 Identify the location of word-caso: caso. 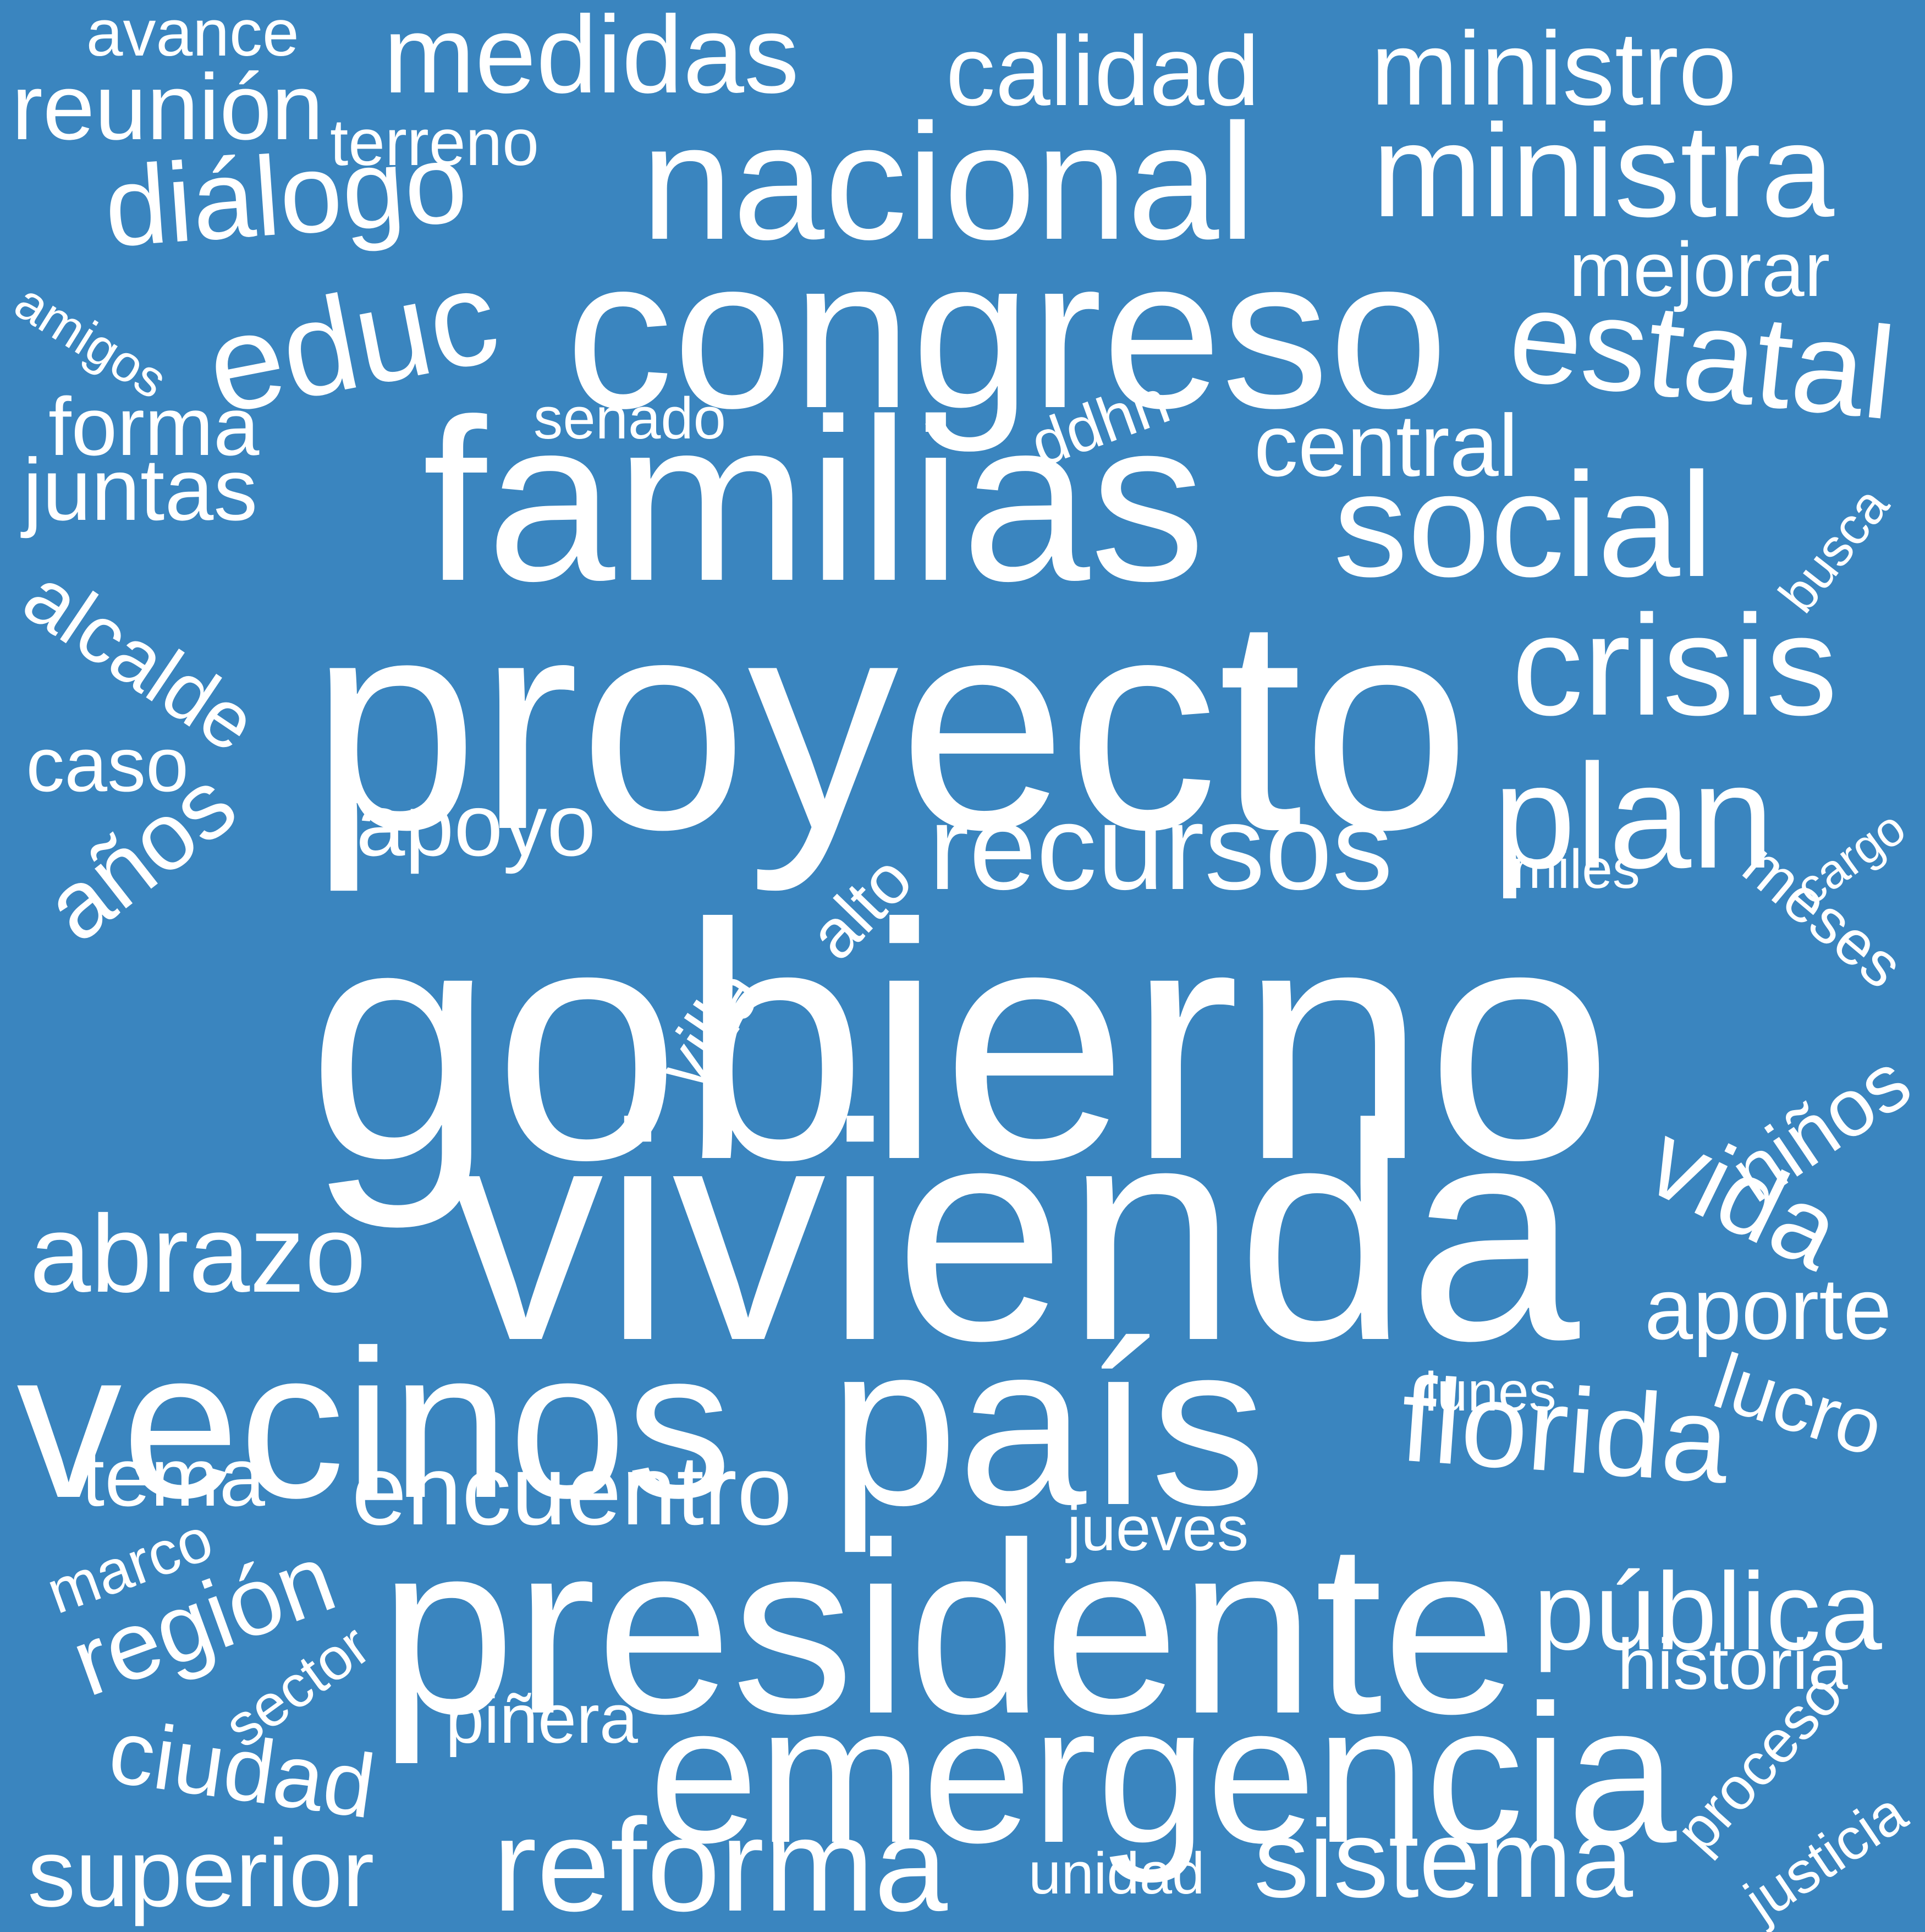
(107, 764).